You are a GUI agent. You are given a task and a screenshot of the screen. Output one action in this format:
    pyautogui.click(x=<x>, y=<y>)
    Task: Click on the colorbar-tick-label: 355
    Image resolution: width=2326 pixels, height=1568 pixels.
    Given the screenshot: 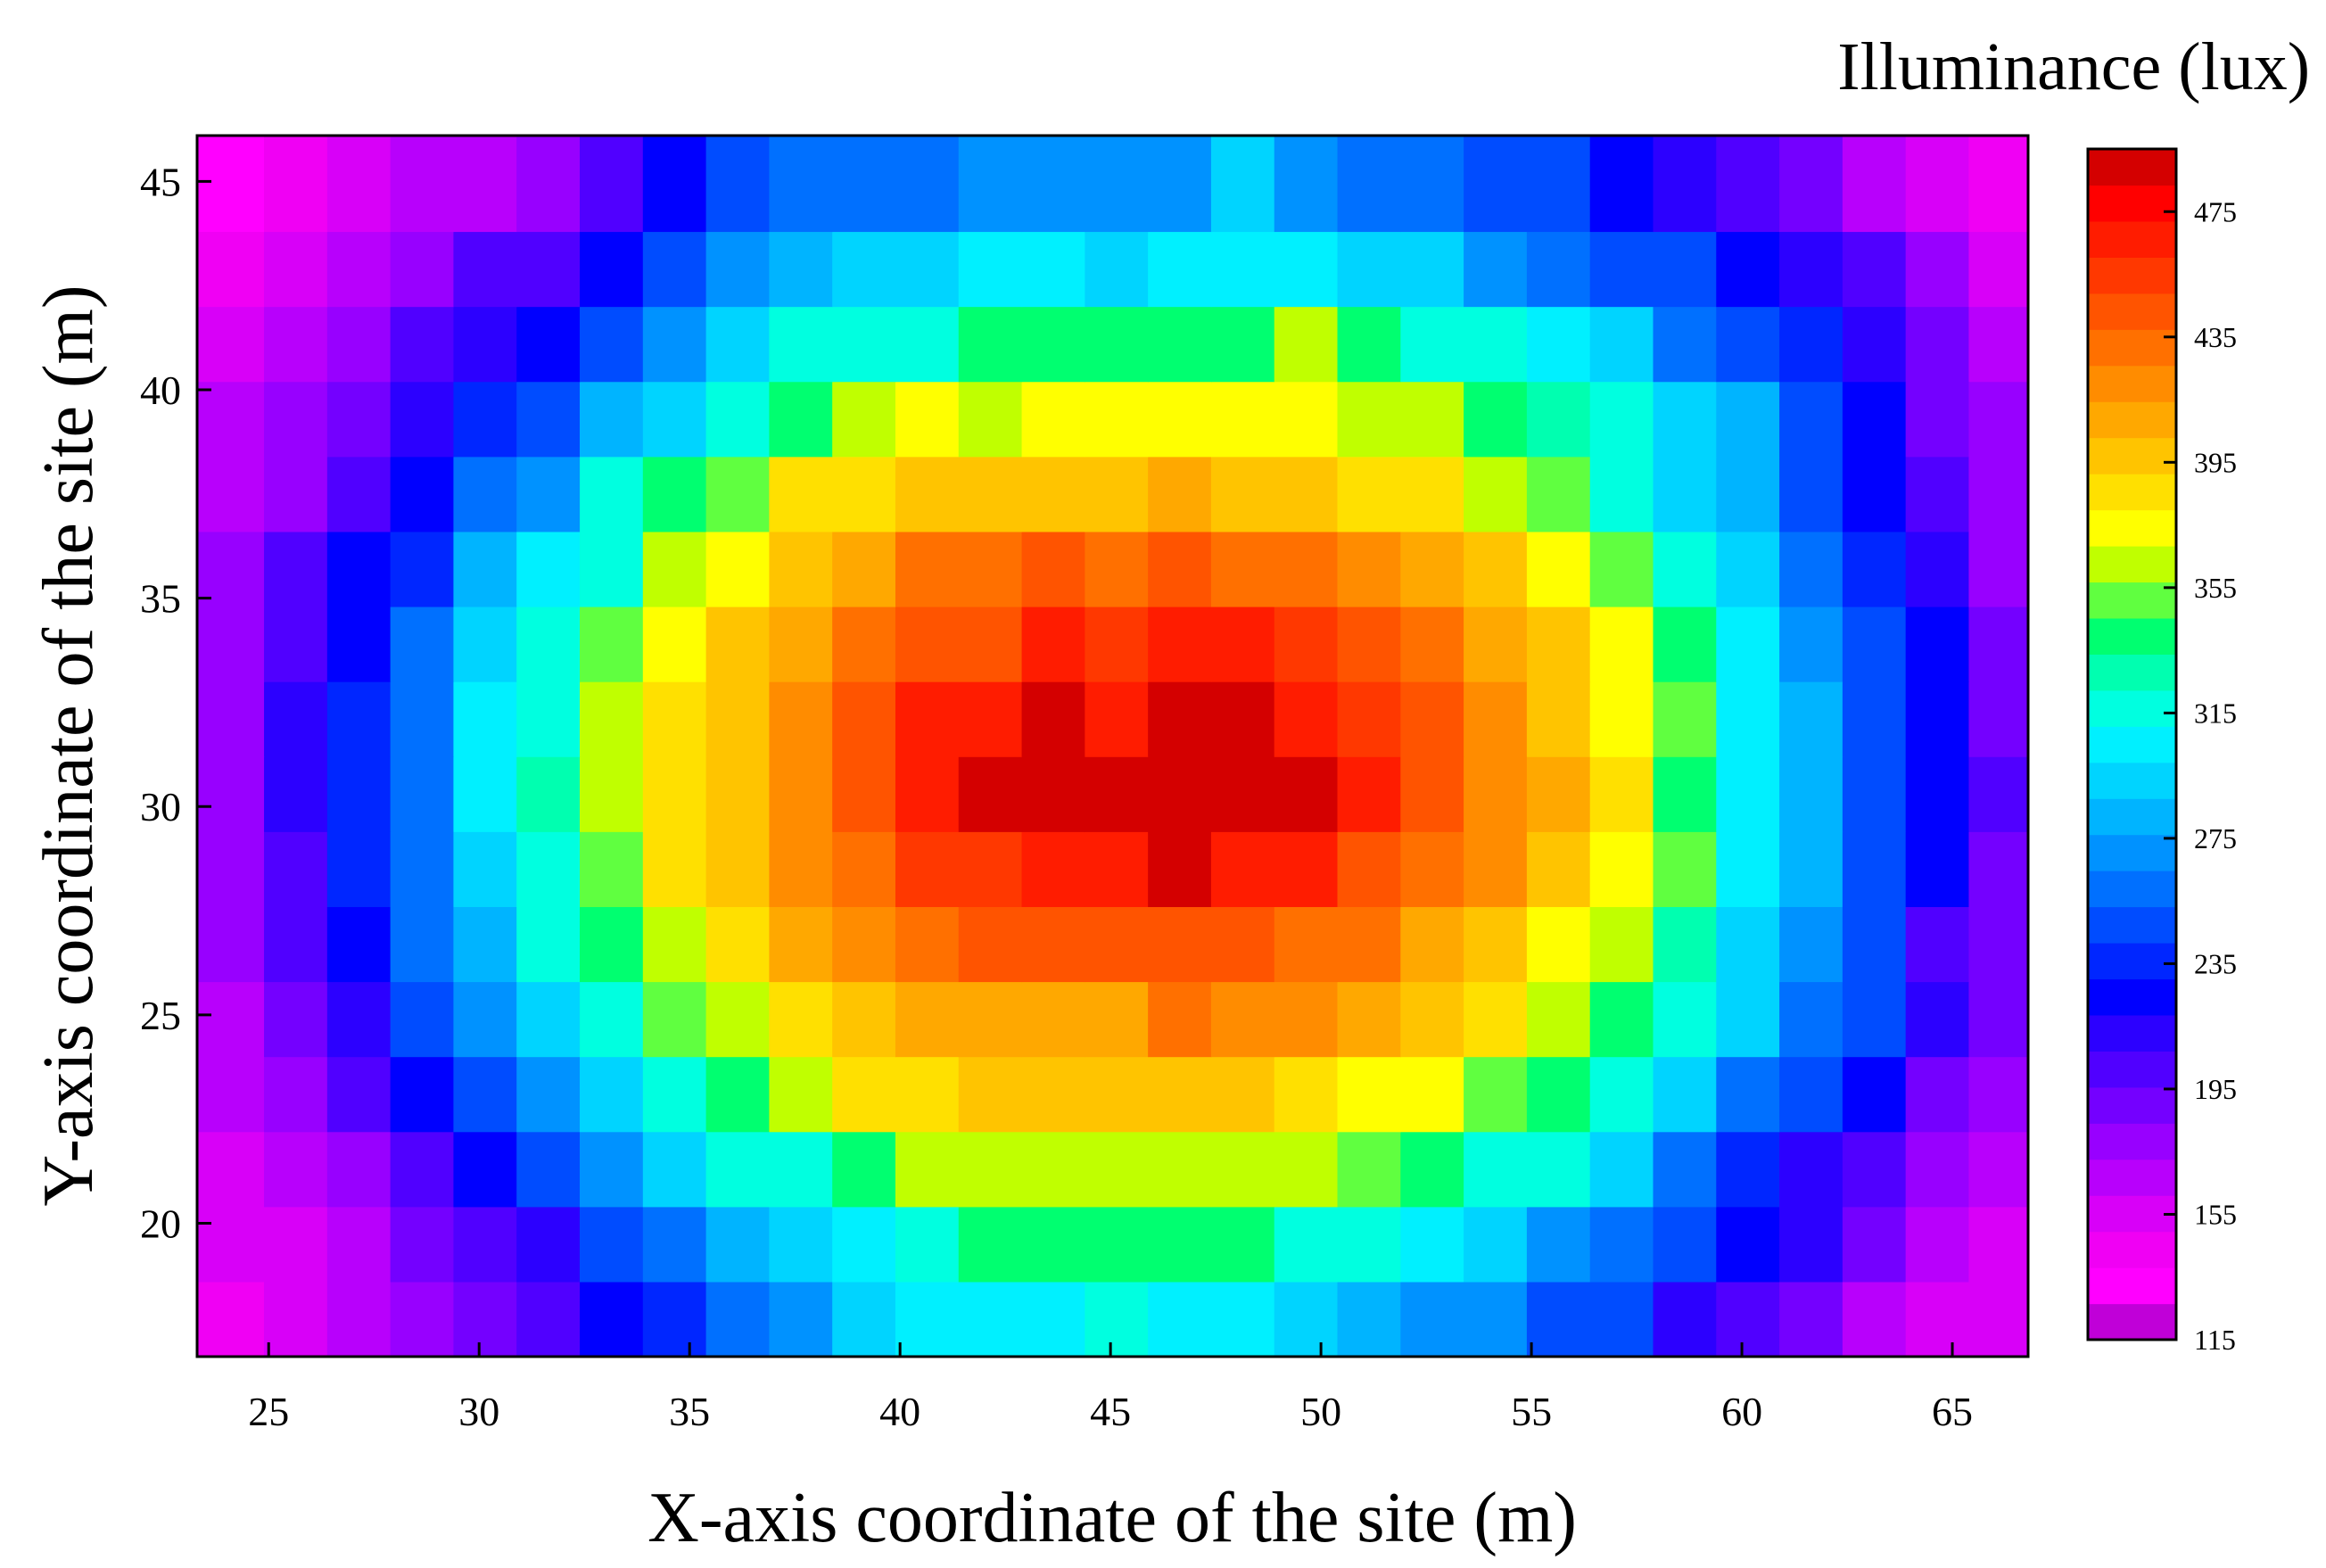 What is the action you would take?
    pyautogui.click(x=2216, y=588)
    